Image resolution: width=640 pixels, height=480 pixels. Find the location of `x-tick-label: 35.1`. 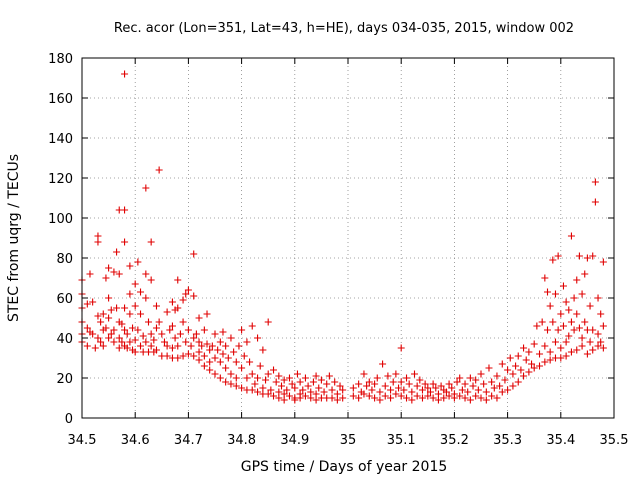

x-tick-label: 35.1 is located at coordinates (401, 440).